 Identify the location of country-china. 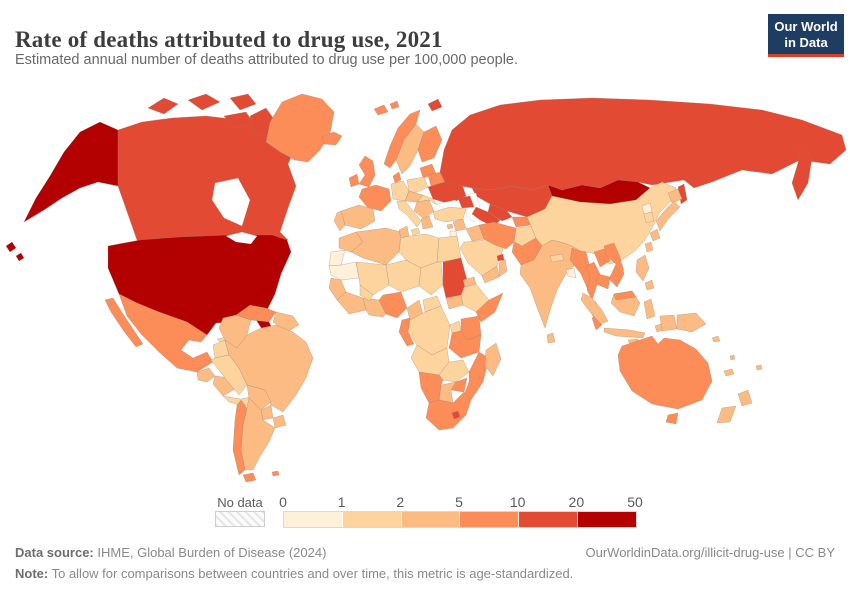
(601, 223).